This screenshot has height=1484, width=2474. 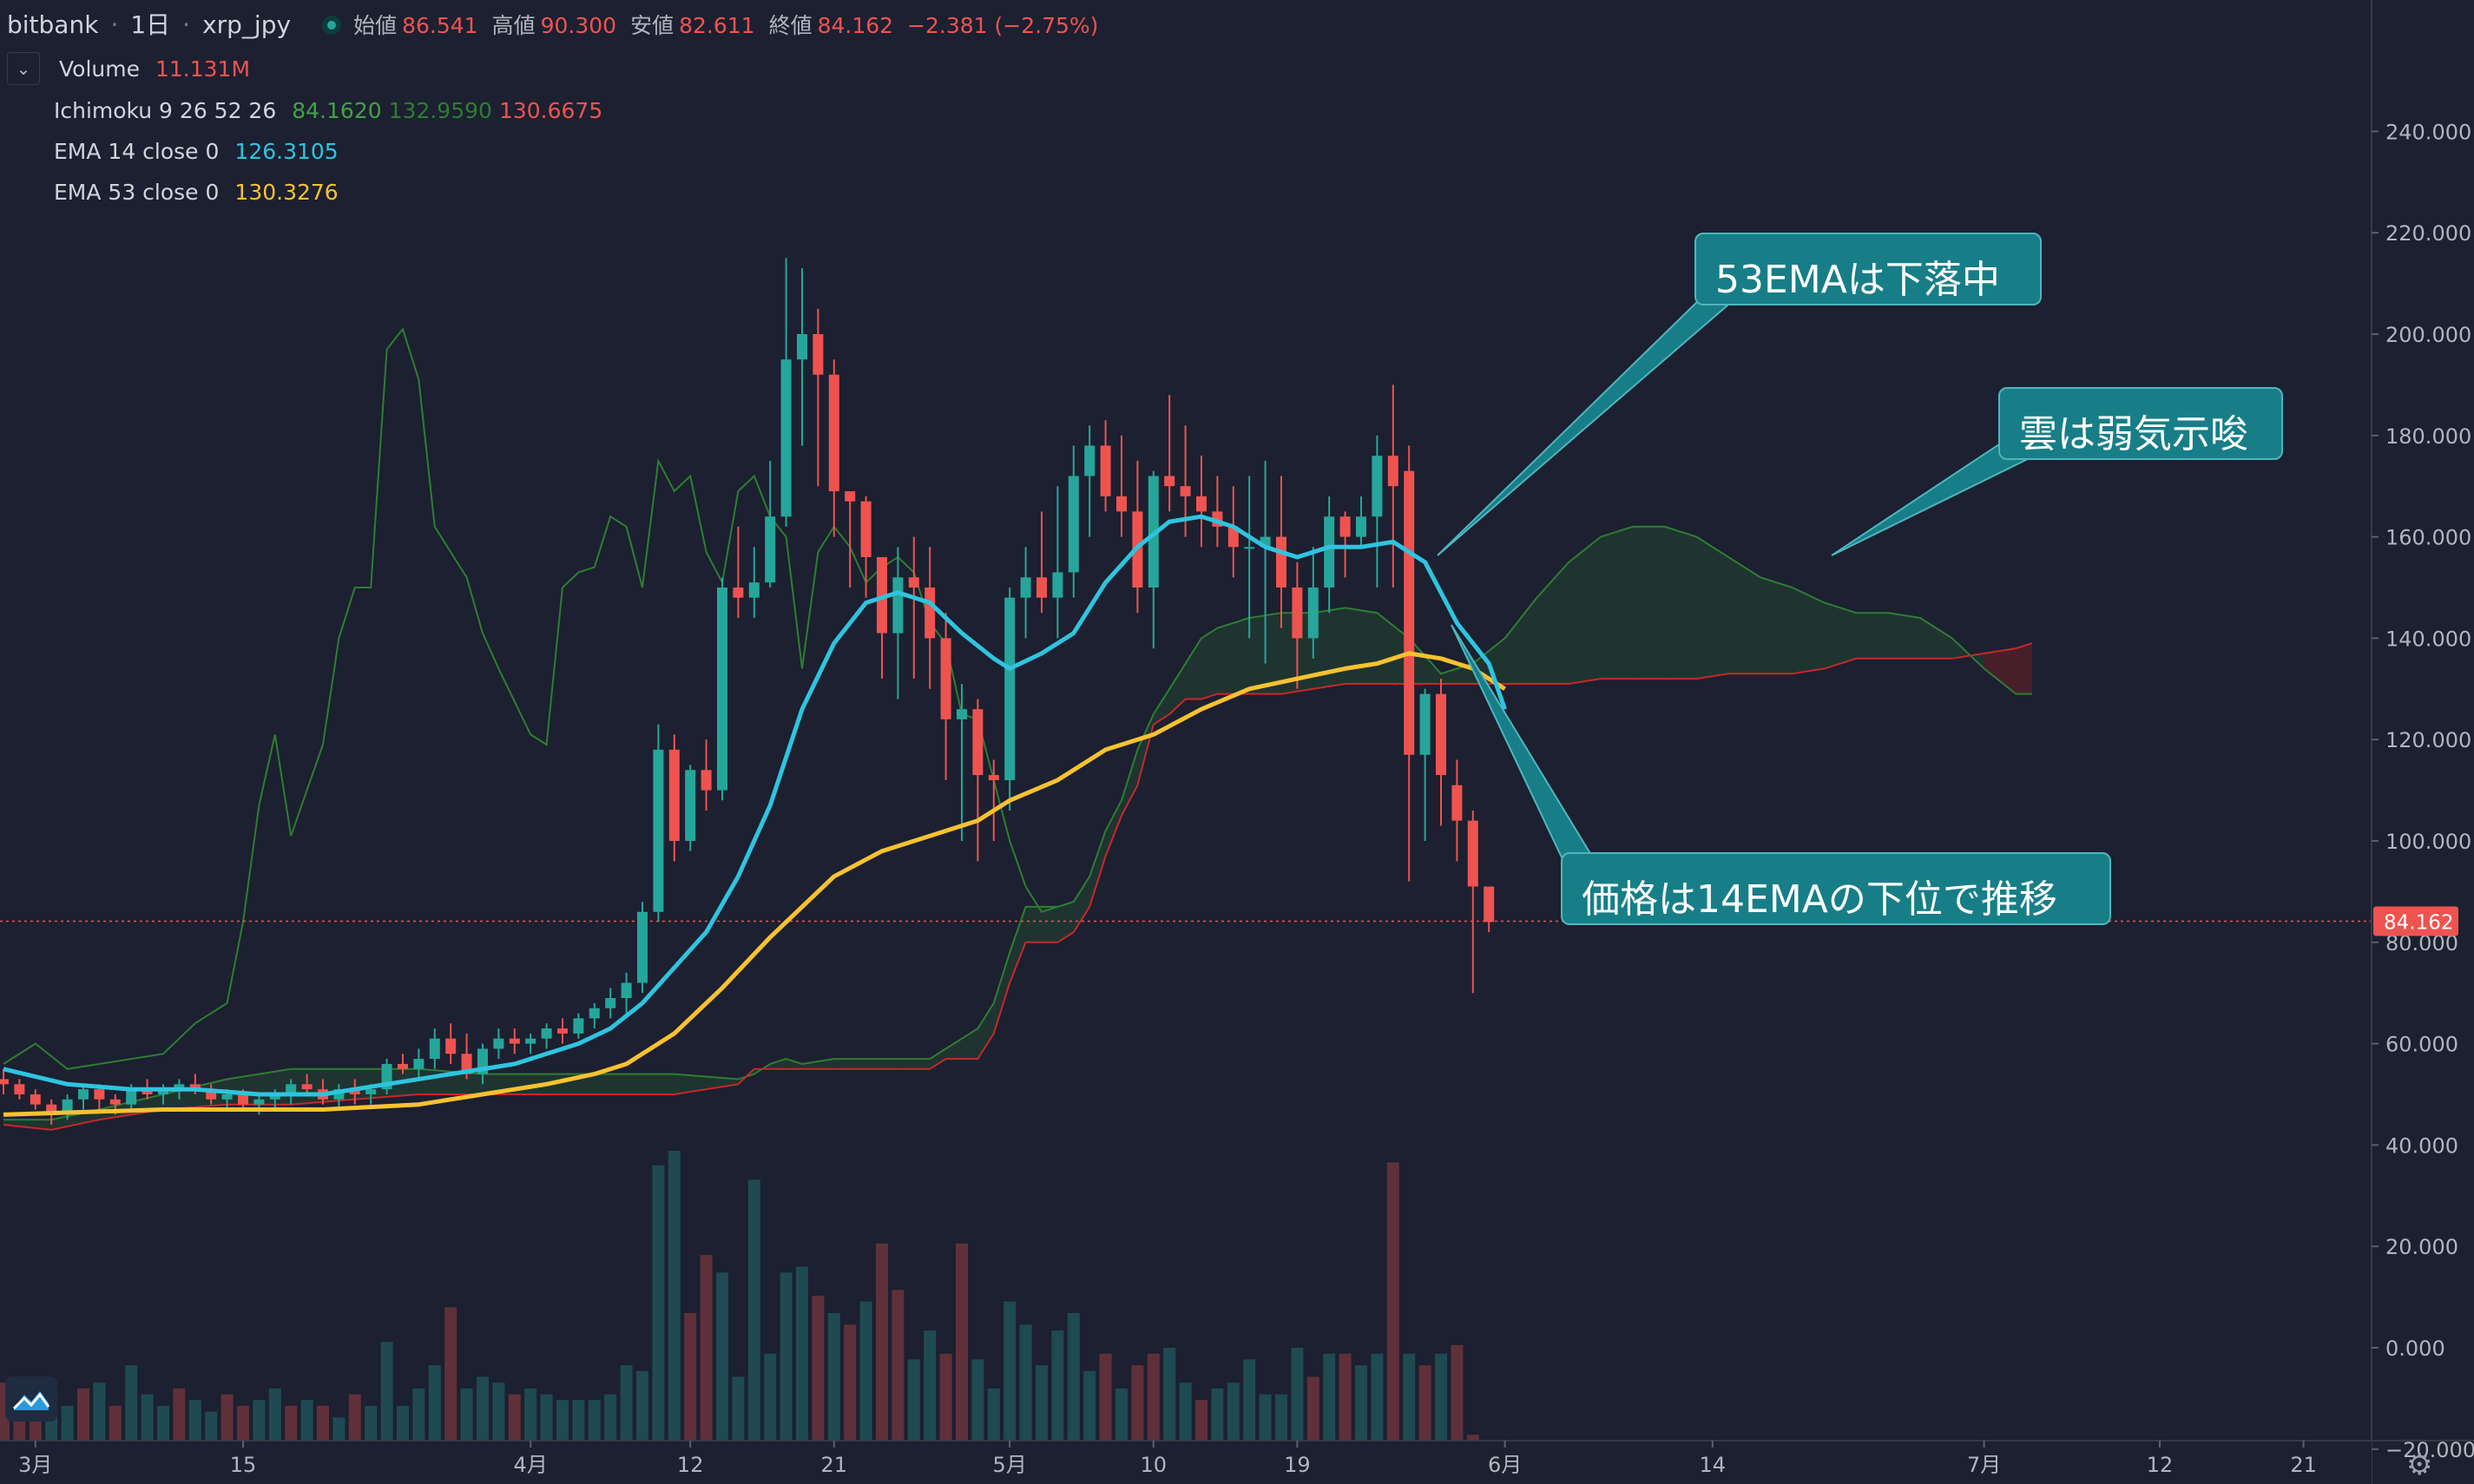 I want to click on time-tick-label: 5月, so click(x=1010, y=1465).